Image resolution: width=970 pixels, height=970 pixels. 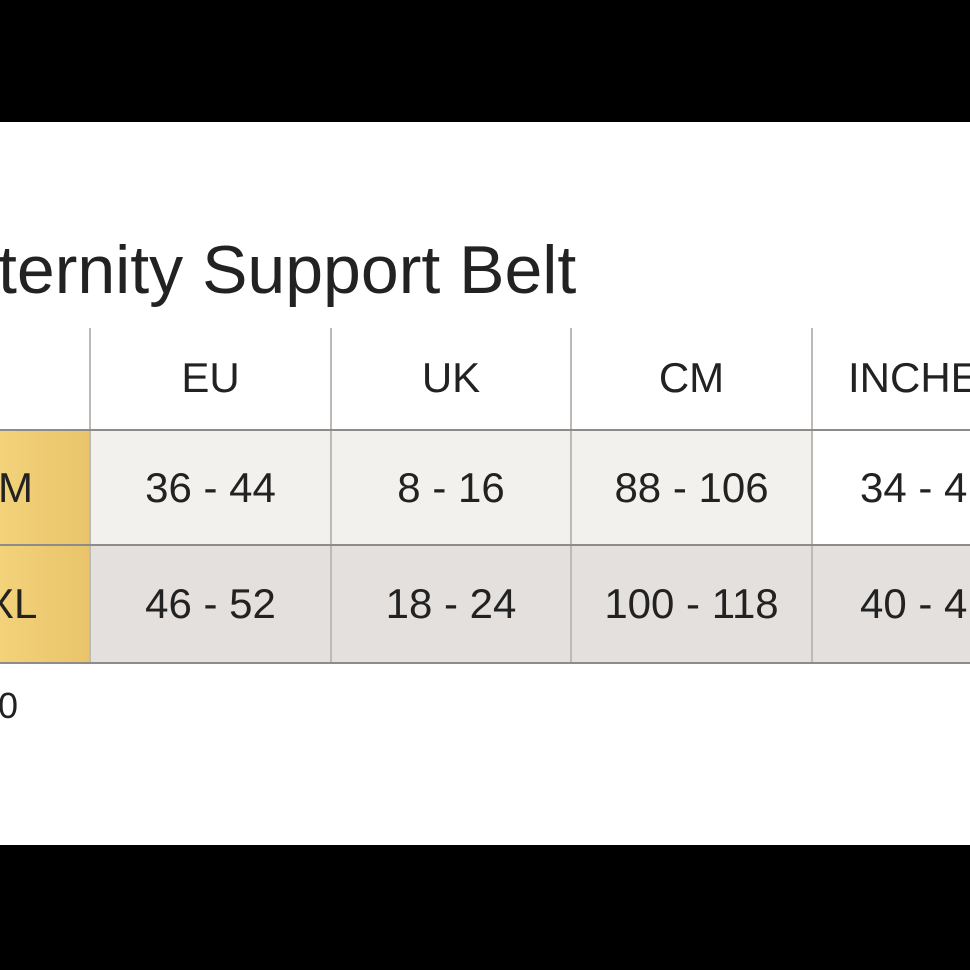 What do you see at coordinates (691, 603) in the screenshot?
I see `cell: 100 - 118` at bounding box center [691, 603].